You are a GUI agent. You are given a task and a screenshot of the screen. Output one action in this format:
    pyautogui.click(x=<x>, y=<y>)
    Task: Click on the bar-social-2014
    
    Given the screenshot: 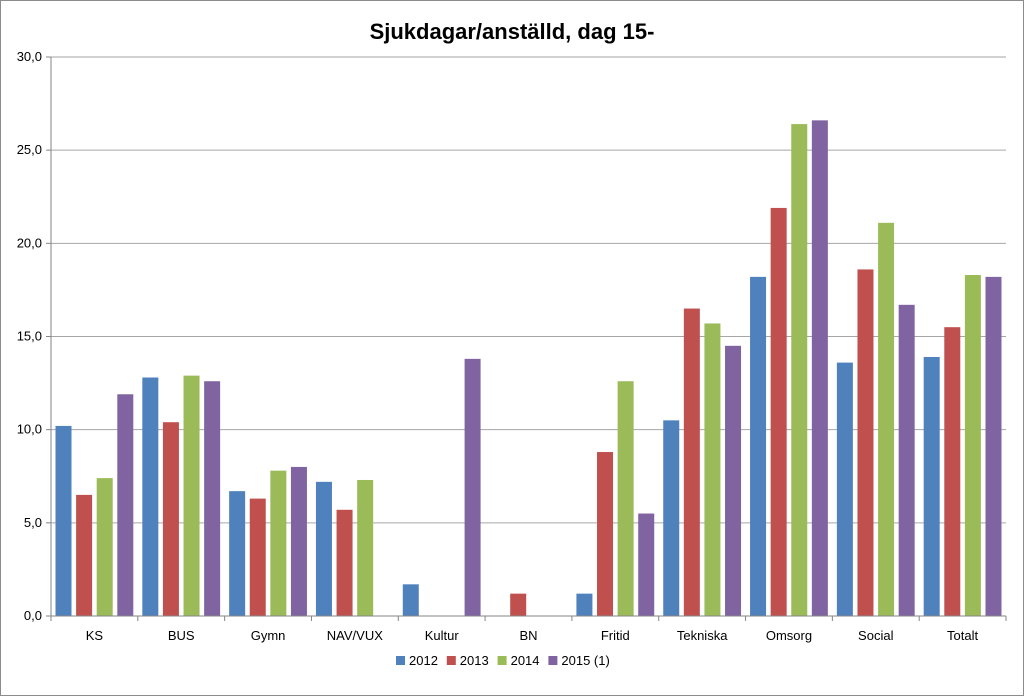 What is the action you would take?
    pyautogui.click(x=886, y=419)
    